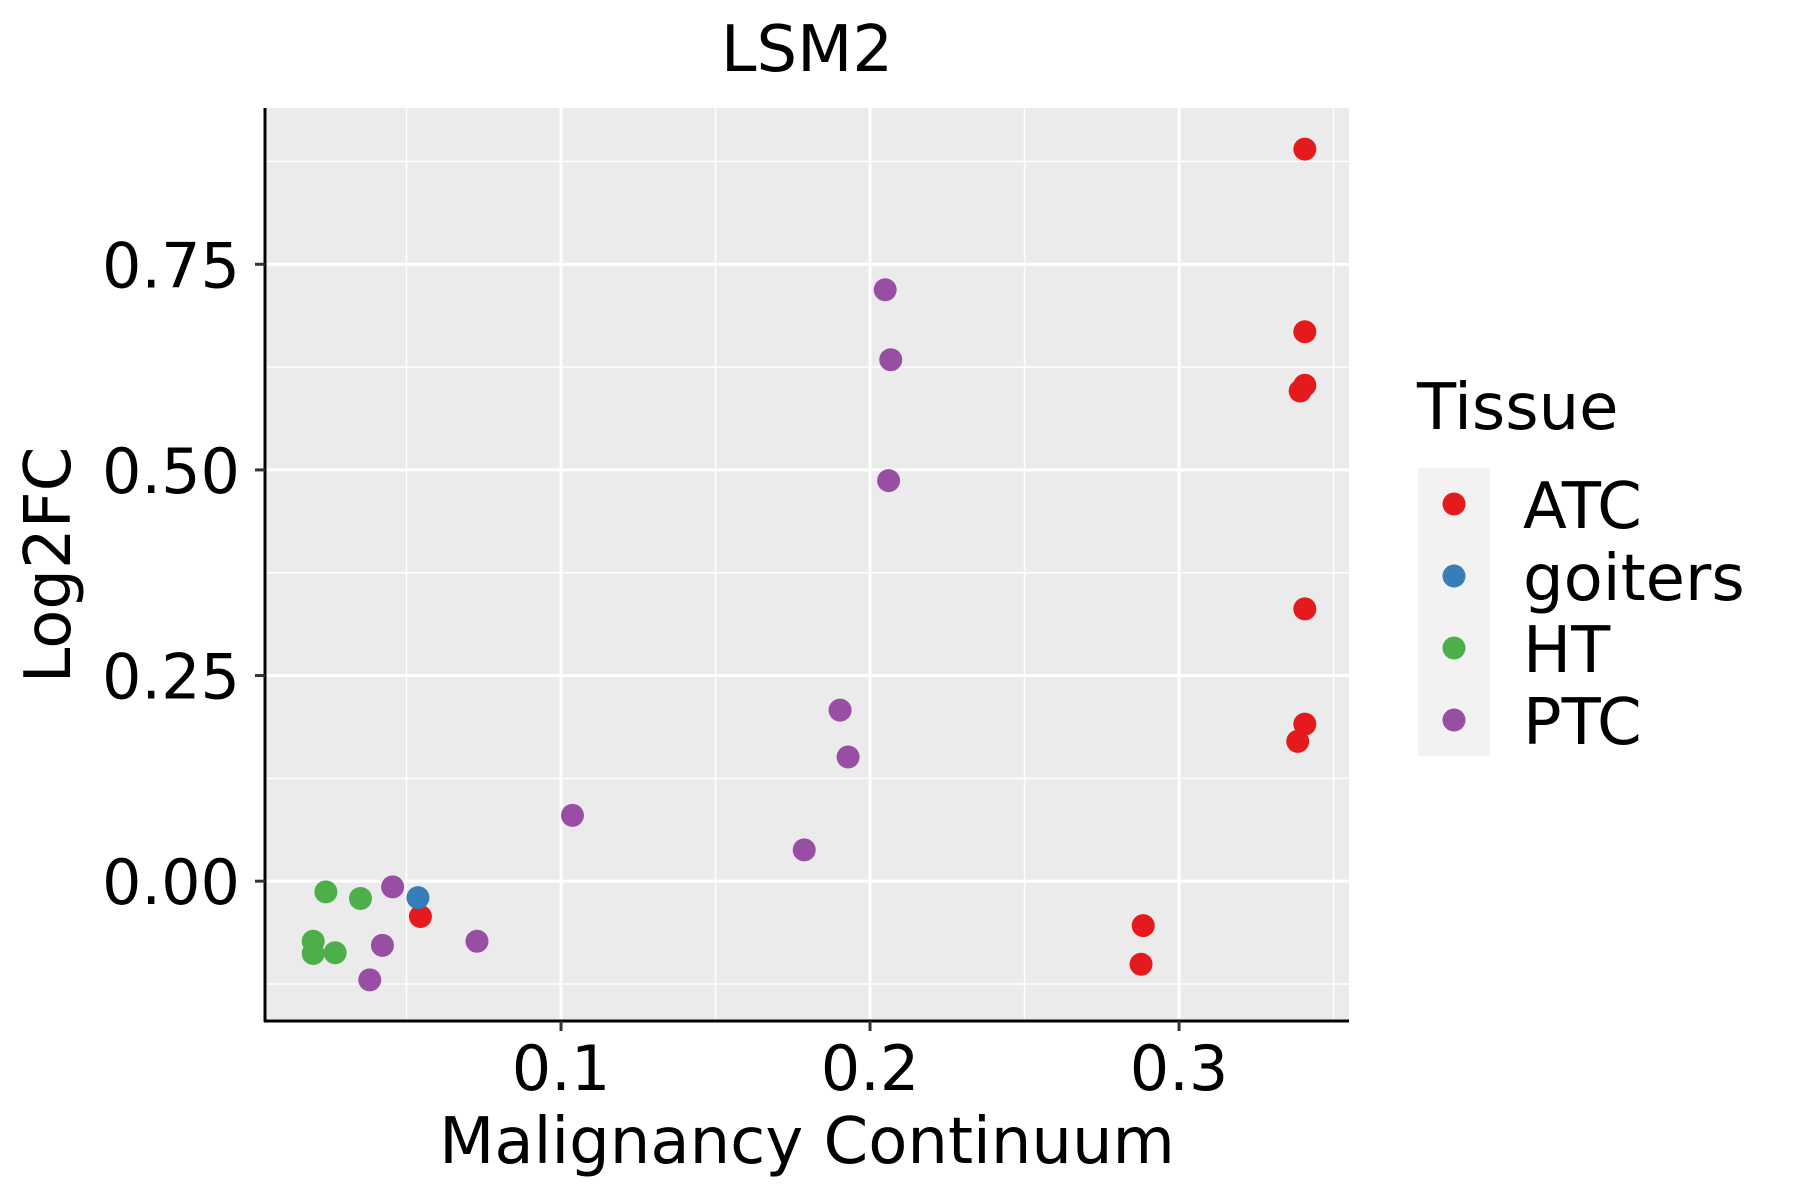 The width and height of the screenshot is (1800, 1200). What do you see at coordinates (1454, 576) in the screenshot?
I see `legend-key-goiters` at bounding box center [1454, 576].